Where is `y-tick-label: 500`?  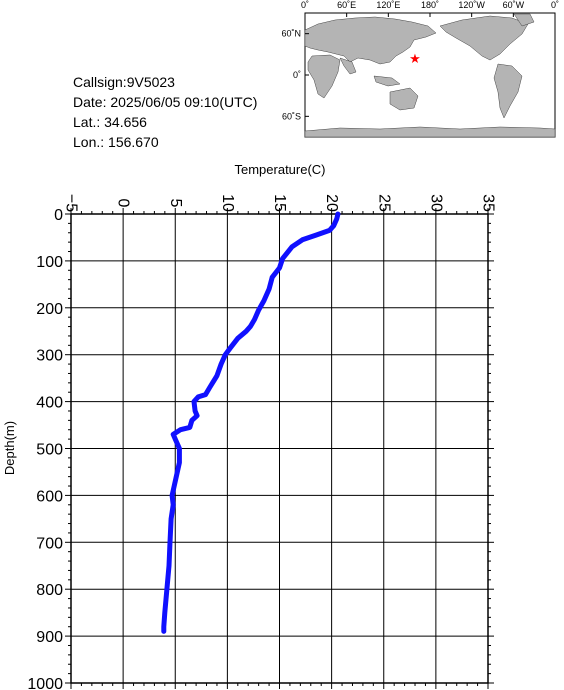
y-tick-label: 500 is located at coordinates (49, 450).